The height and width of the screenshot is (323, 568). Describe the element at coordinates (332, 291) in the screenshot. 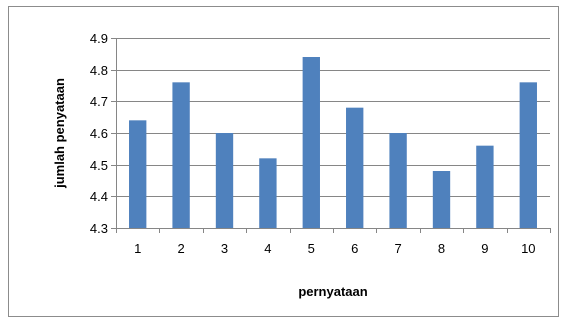

I see `x-axis-title: pernyataan` at that location.